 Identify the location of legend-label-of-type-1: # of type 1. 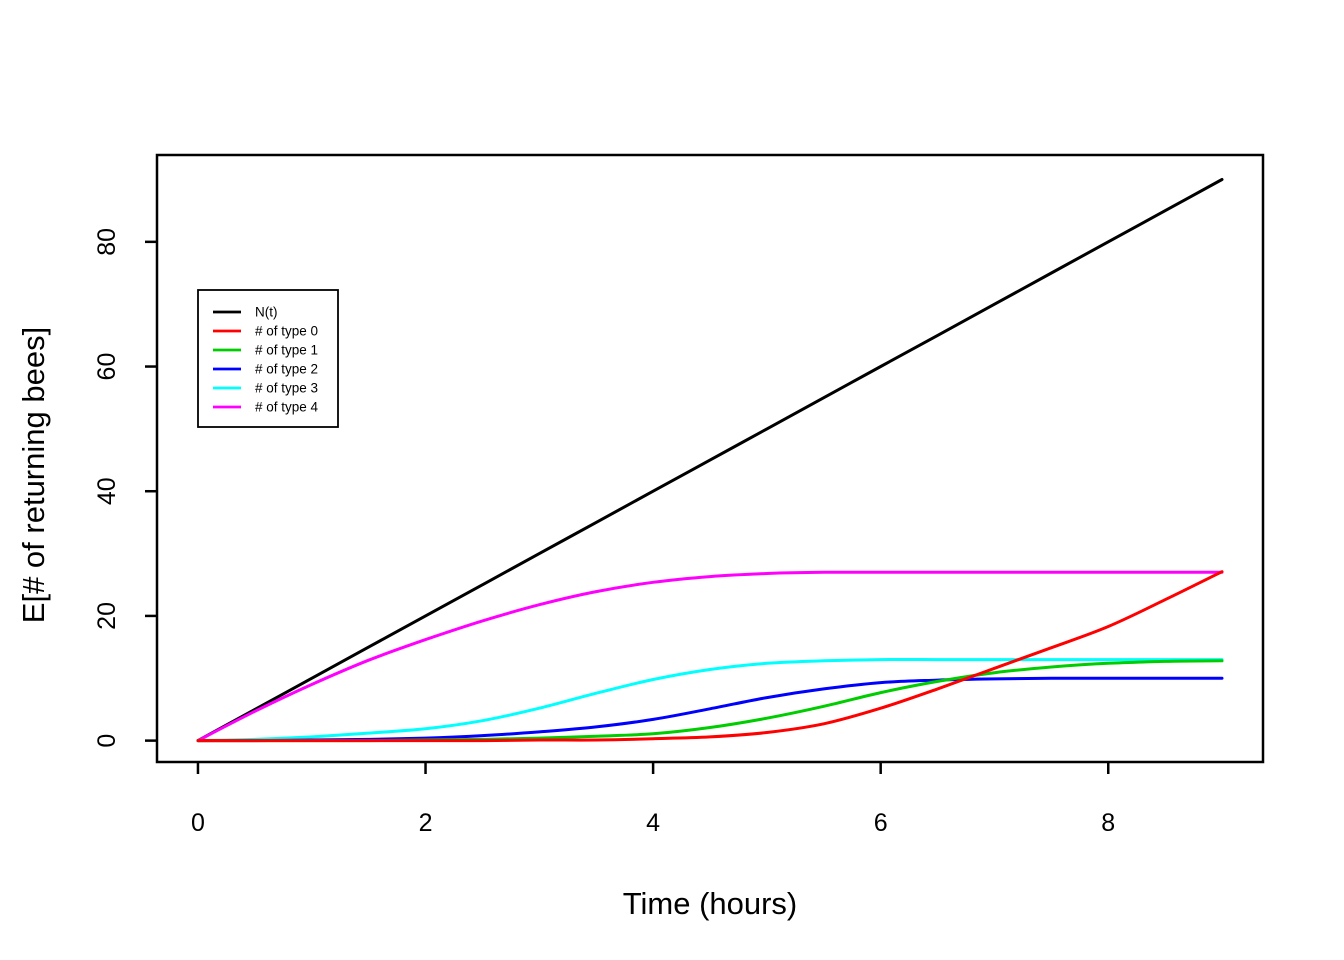
(286, 350).